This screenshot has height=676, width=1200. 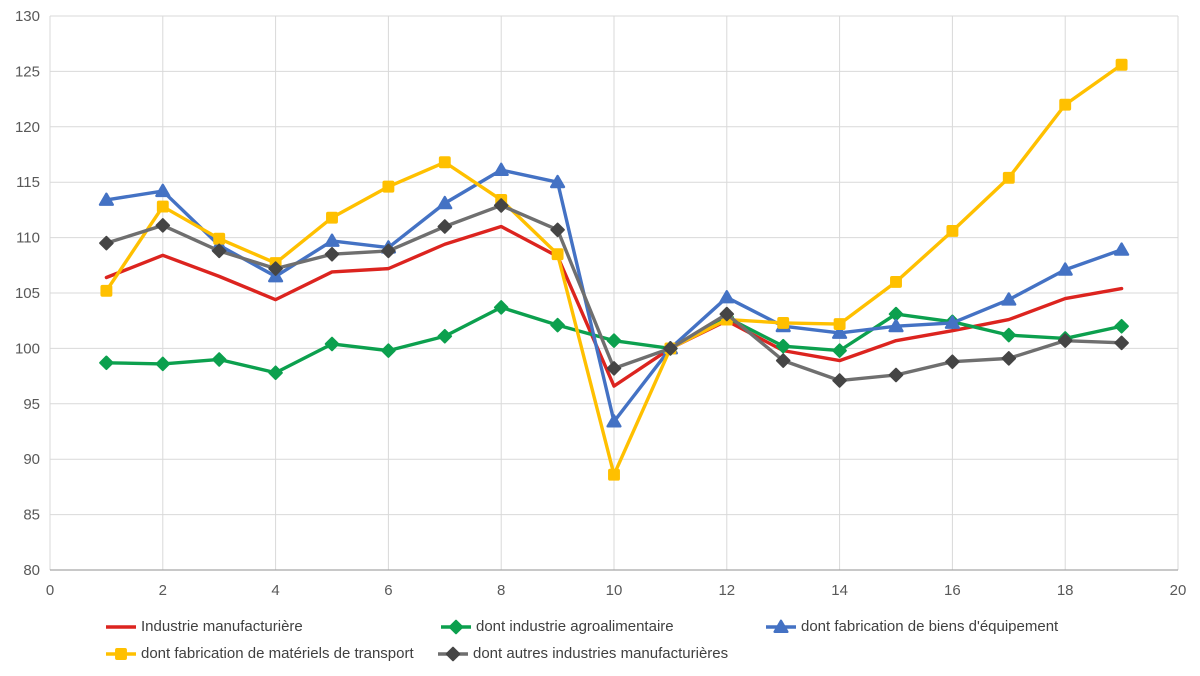 What do you see at coordinates (275, 590) in the screenshot?
I see `x-axis-tick-label: 4` at bounding box center [275, 590].